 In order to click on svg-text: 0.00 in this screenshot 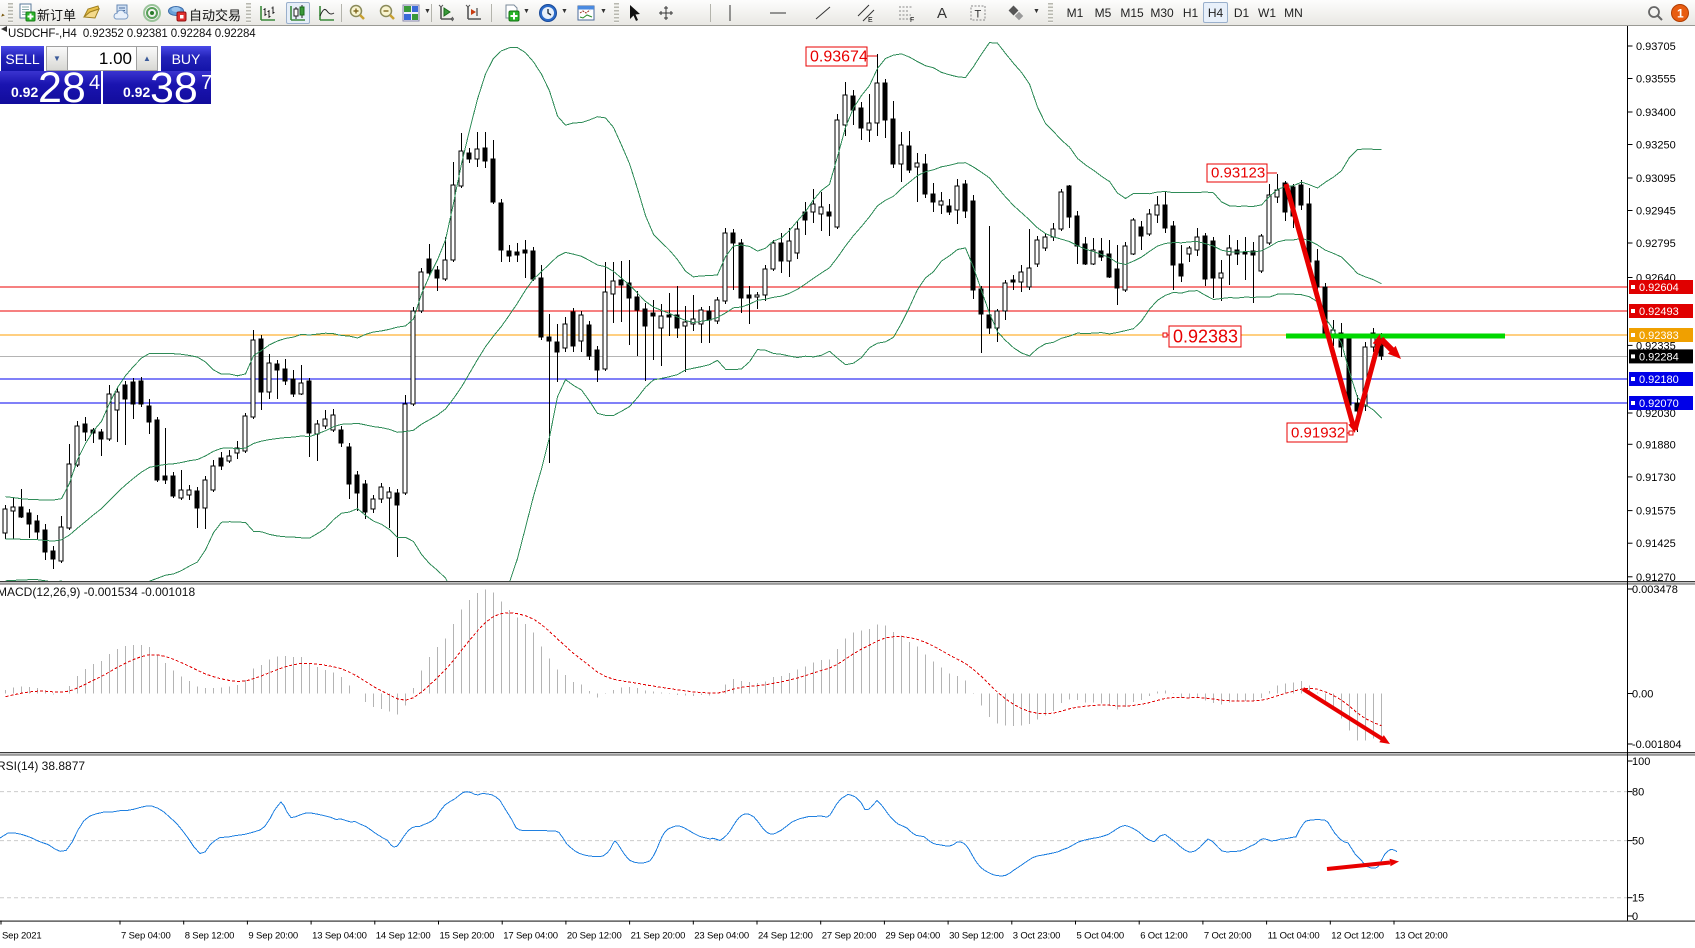, I will do `click(1642, 695)`.